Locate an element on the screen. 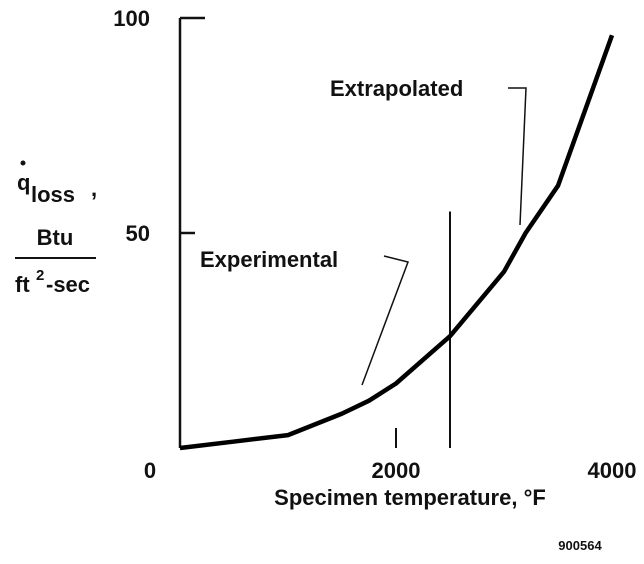 The height and width of the screenshot is (564, 644). y-label-denominator: ft is located at coordinates (22, 284).